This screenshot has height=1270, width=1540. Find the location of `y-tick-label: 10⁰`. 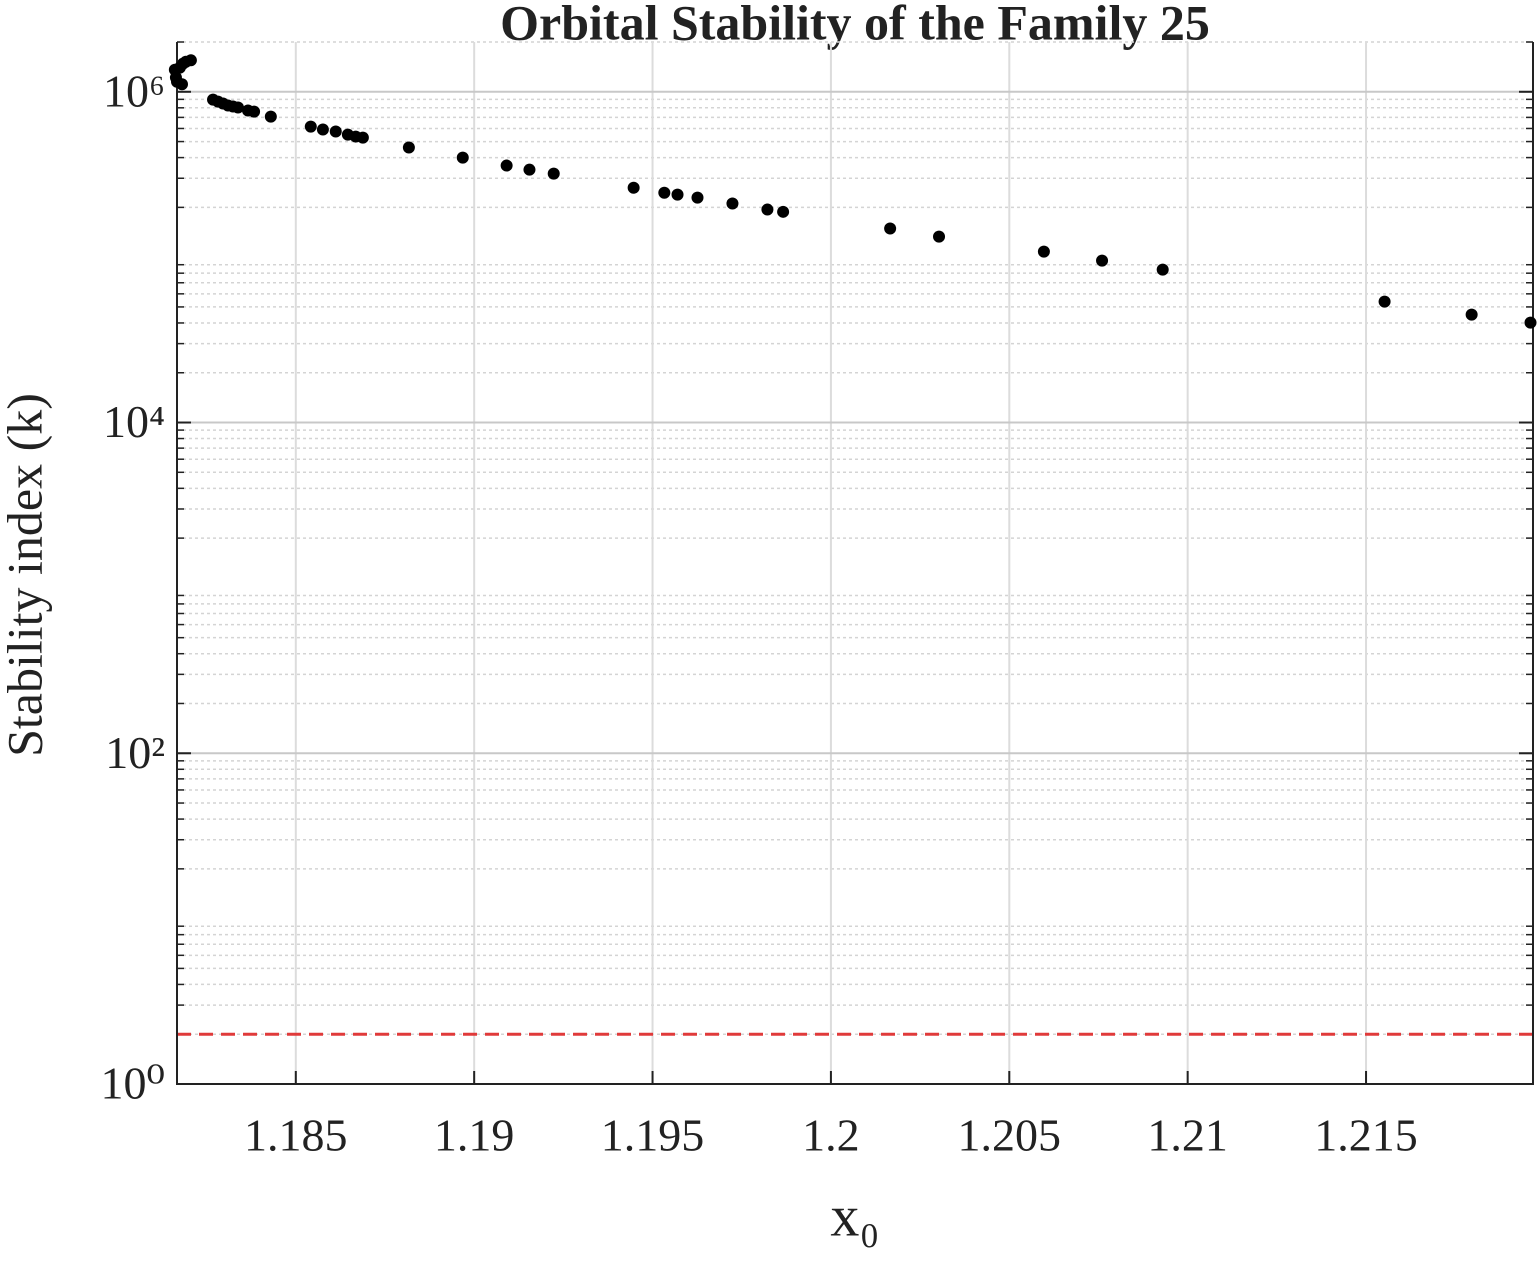

y-tick-label: 10⁰ is located at coordinates (133, 1083).